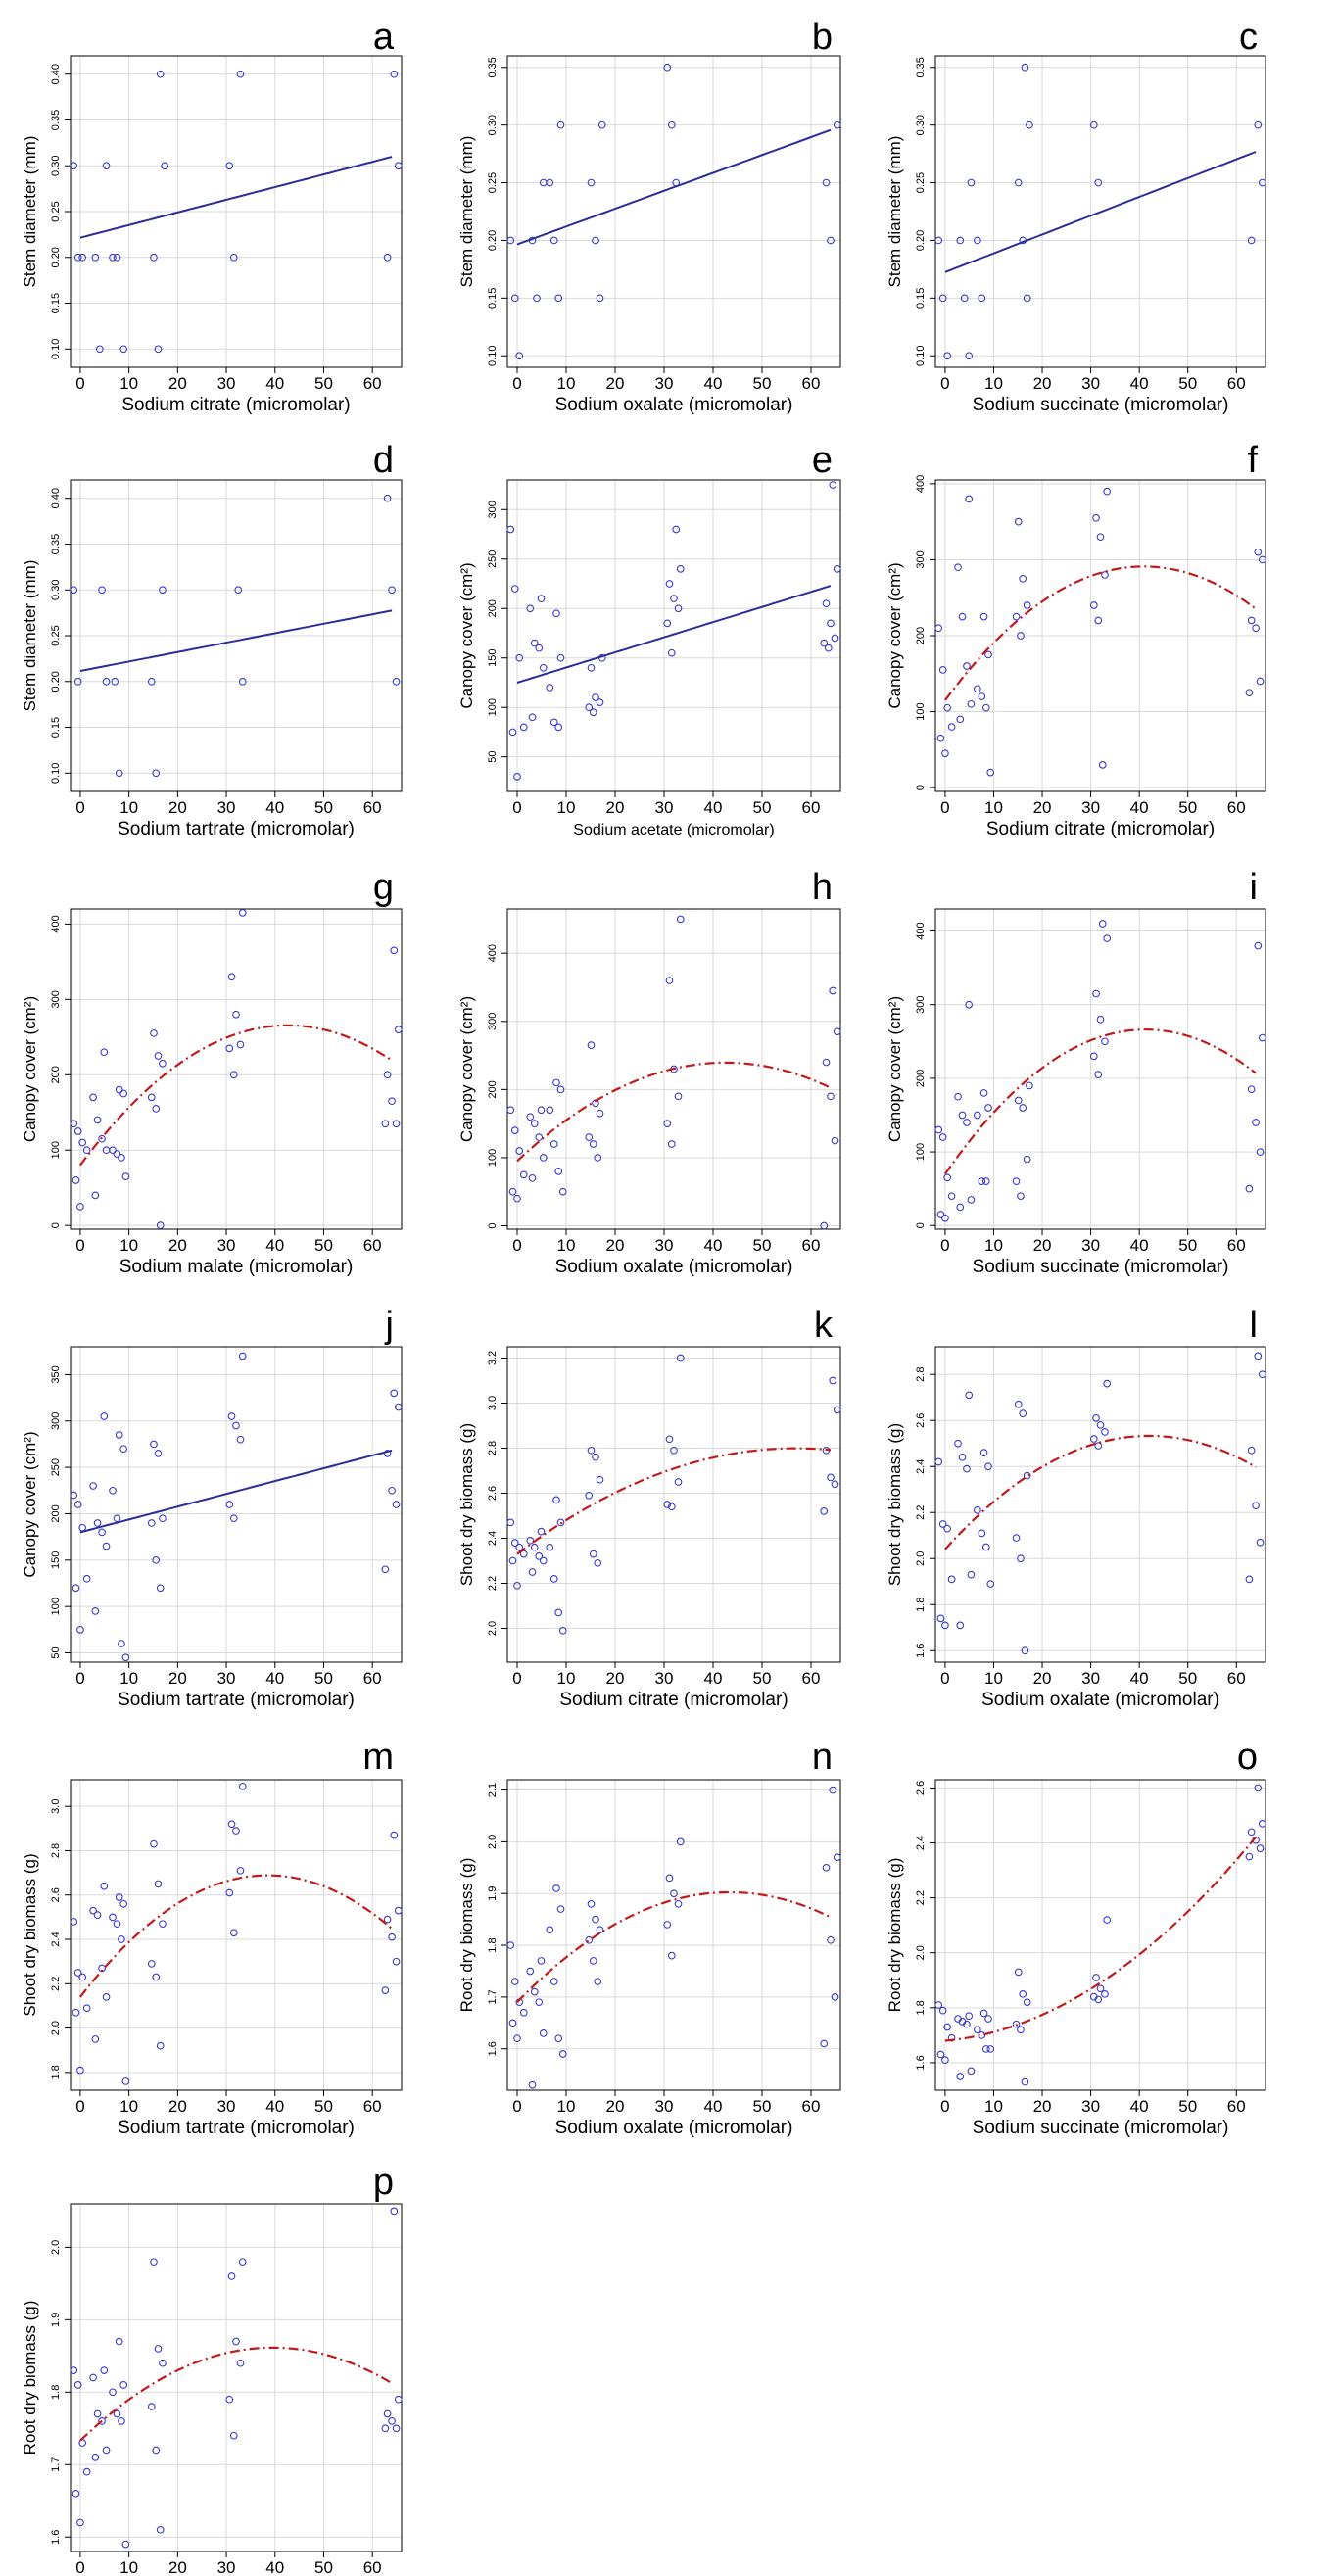  What do you see at coordinates (493, 559) in the screenshot?
I see `y-tick-label: 250` at bounding box center [493, 559].